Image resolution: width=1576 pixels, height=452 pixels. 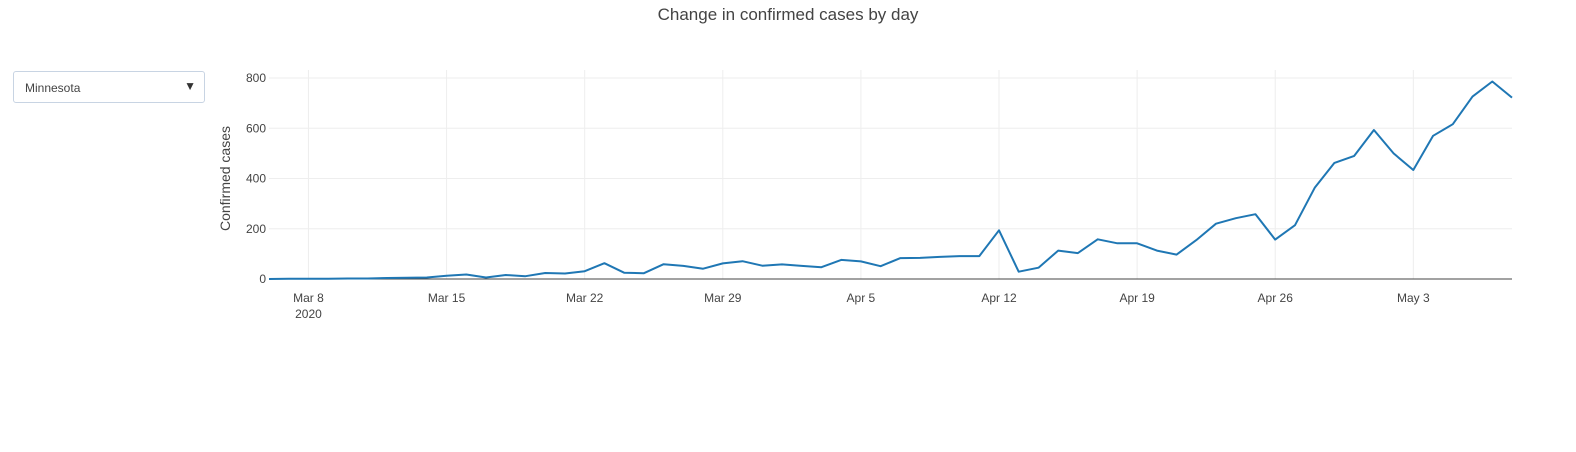 What do you see at coordinates (256, 128) in the screenshot?
I see `y-tick-label: 600` at bounding box center [256, 128].